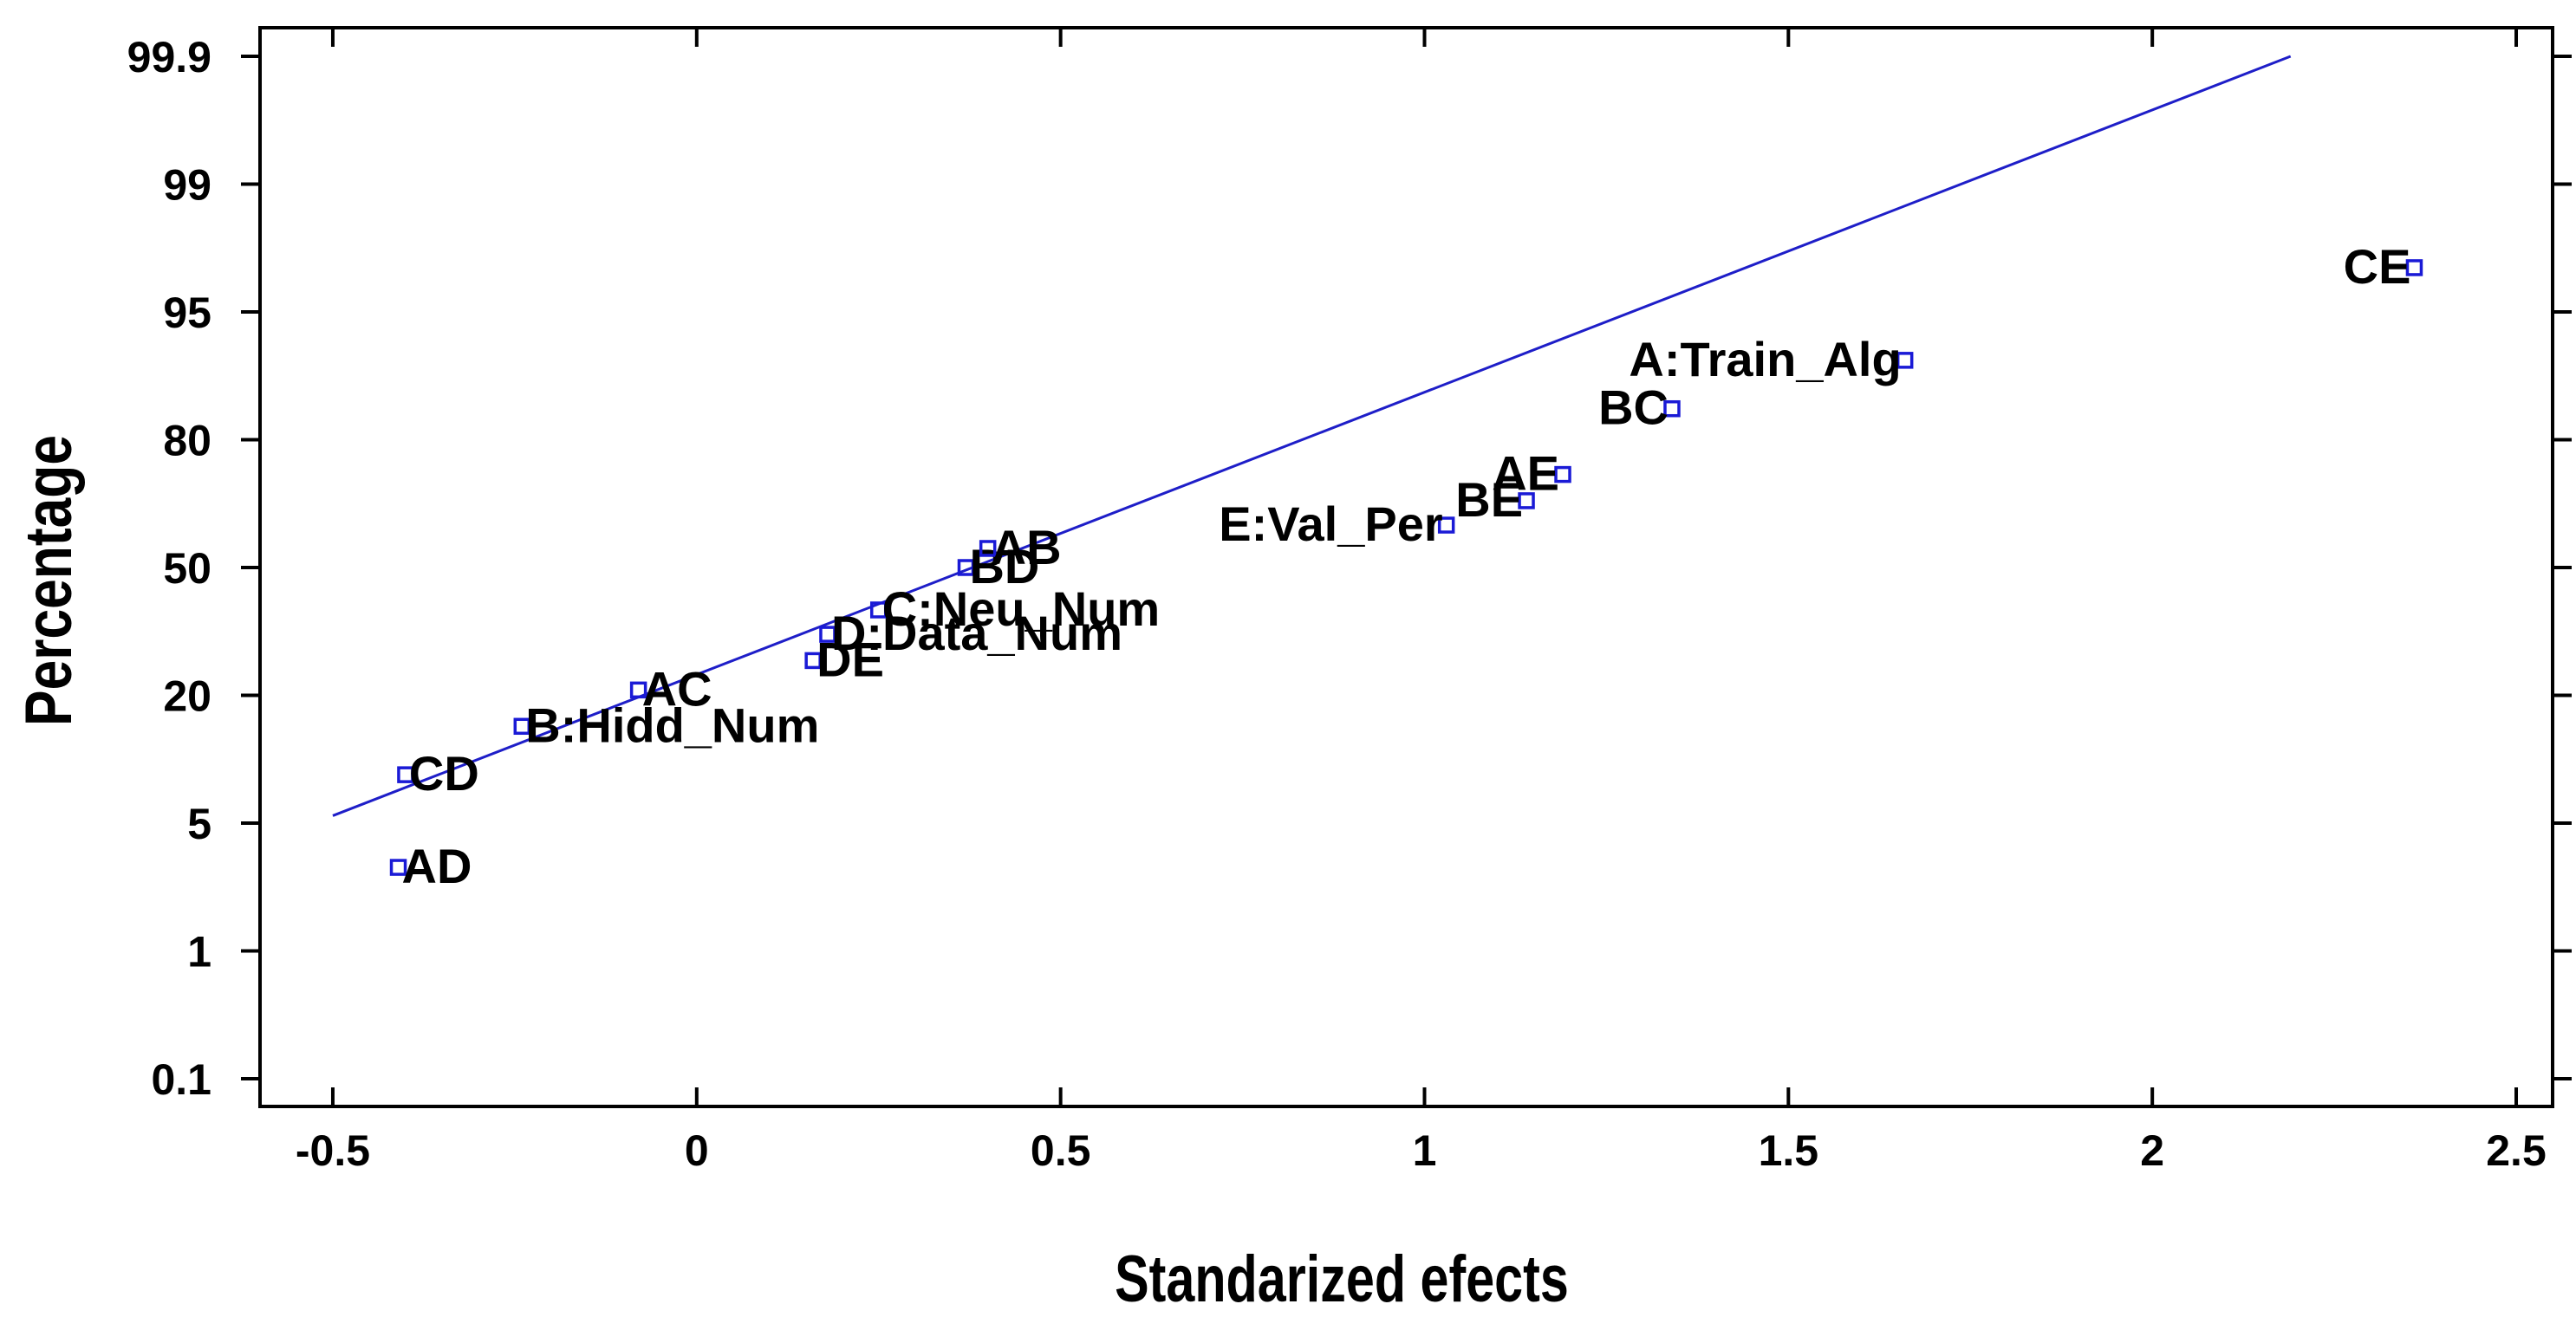 The image size is (2576, 1317). I want to click on point-label: B:Hidd_Num, so click(672, 725).